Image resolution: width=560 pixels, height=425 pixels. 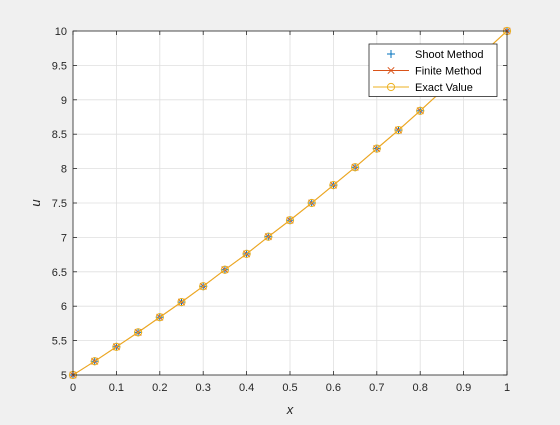 I want to click on legend-entry: Shoot Method, so click(x=435, y=55).